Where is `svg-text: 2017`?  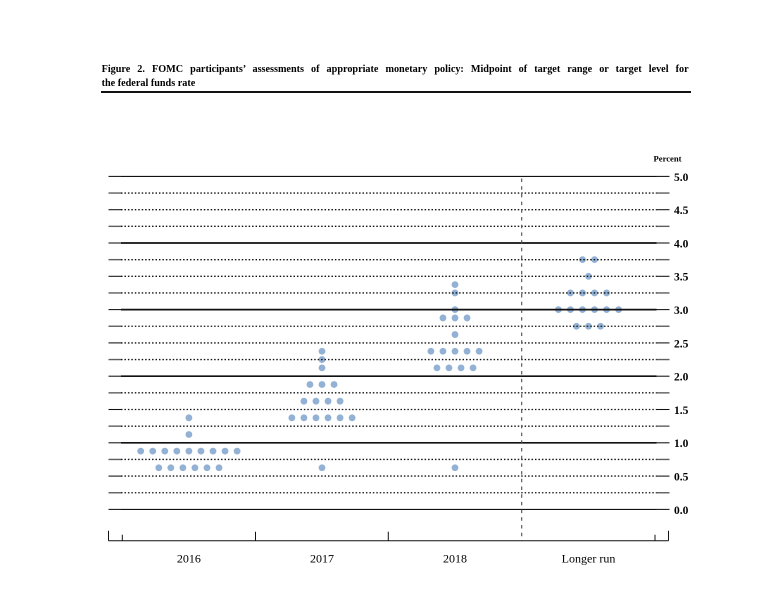 svg-text: 2017 is located at coordinates (322, 558).